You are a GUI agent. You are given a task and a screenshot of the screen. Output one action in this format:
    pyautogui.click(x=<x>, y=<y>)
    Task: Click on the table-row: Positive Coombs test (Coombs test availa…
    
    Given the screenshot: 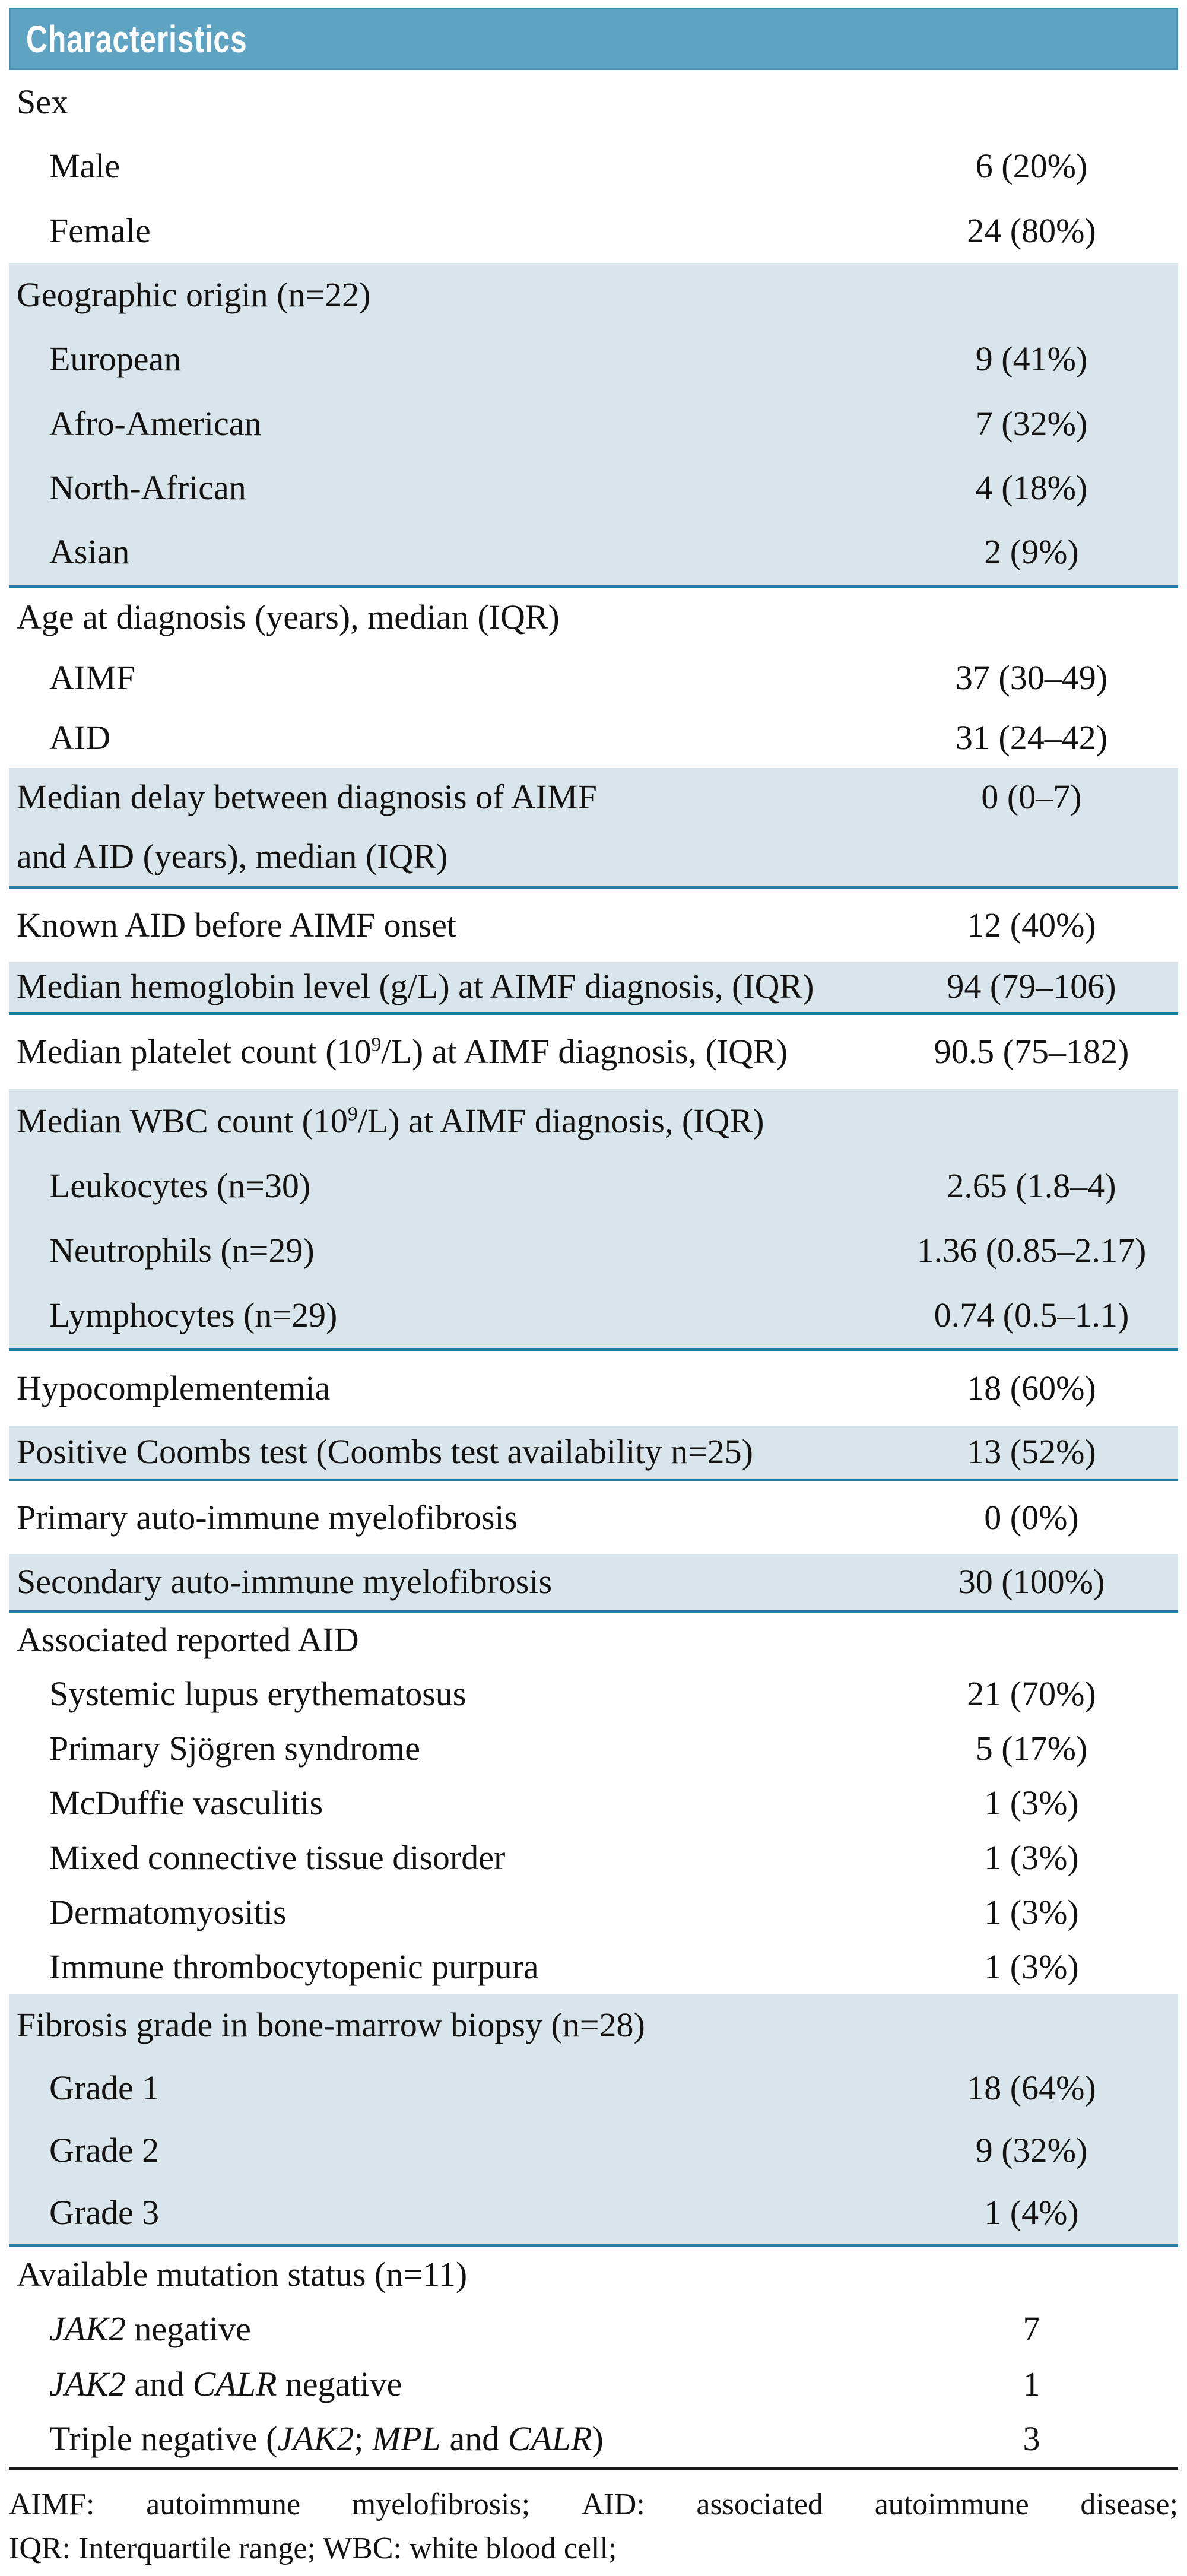 What is the action you would take?
    pyautogui.click(x=594, y=1452)
    